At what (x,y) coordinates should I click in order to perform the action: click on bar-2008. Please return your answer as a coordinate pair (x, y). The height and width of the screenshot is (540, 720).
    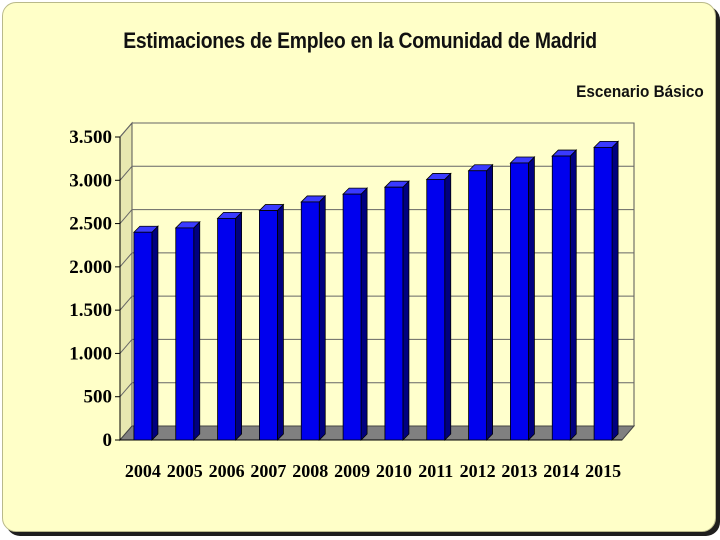
    Looking at the image, I should click on (313, 317).